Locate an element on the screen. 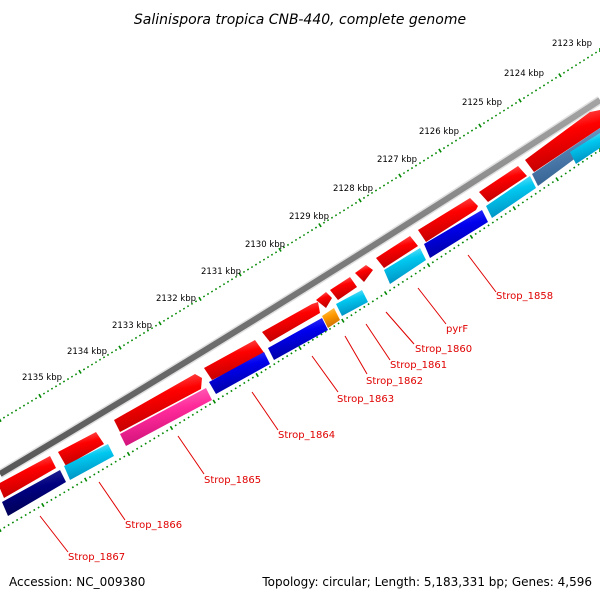  ruler-label-2135: 2135 kbp is located at coordinates (42, 378).